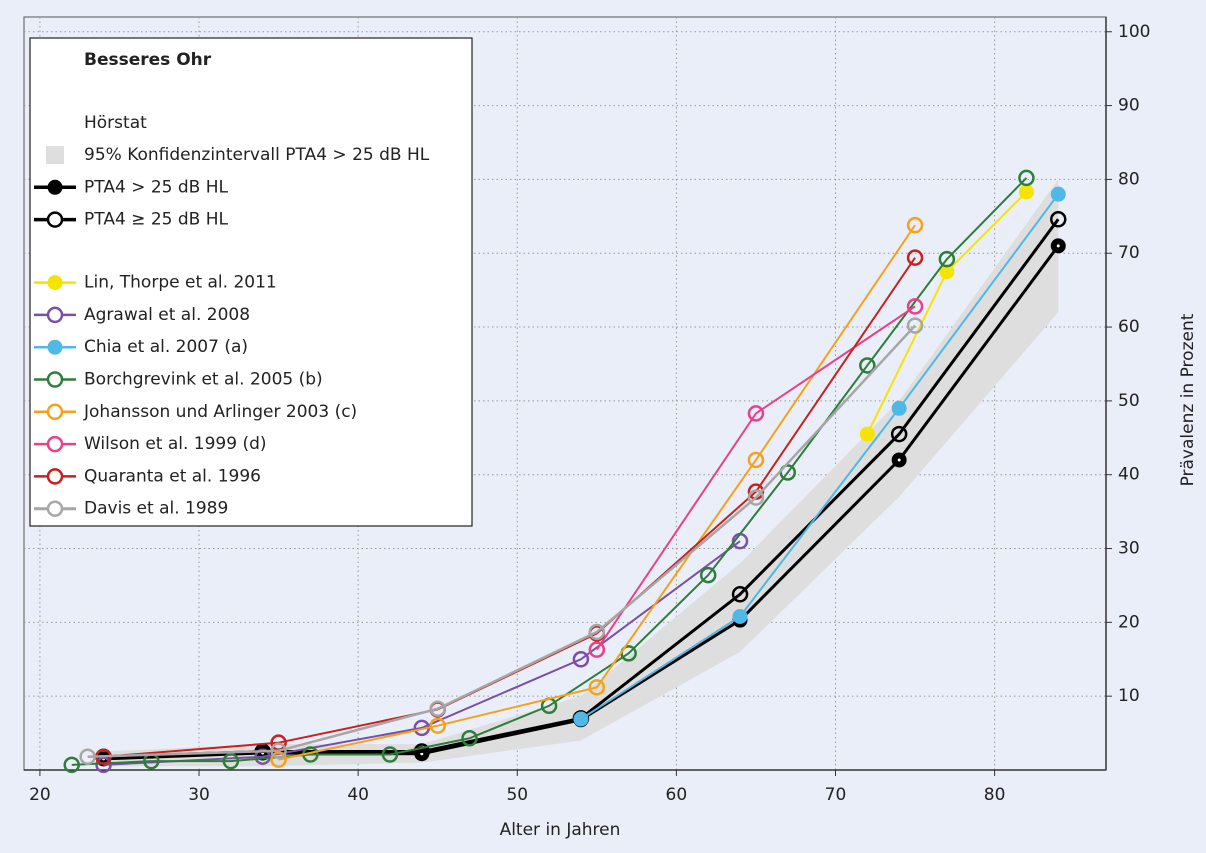  Describe the element at coordinates (517, 795) in the screenshot. I see `x-tick-label: 50` at that location.